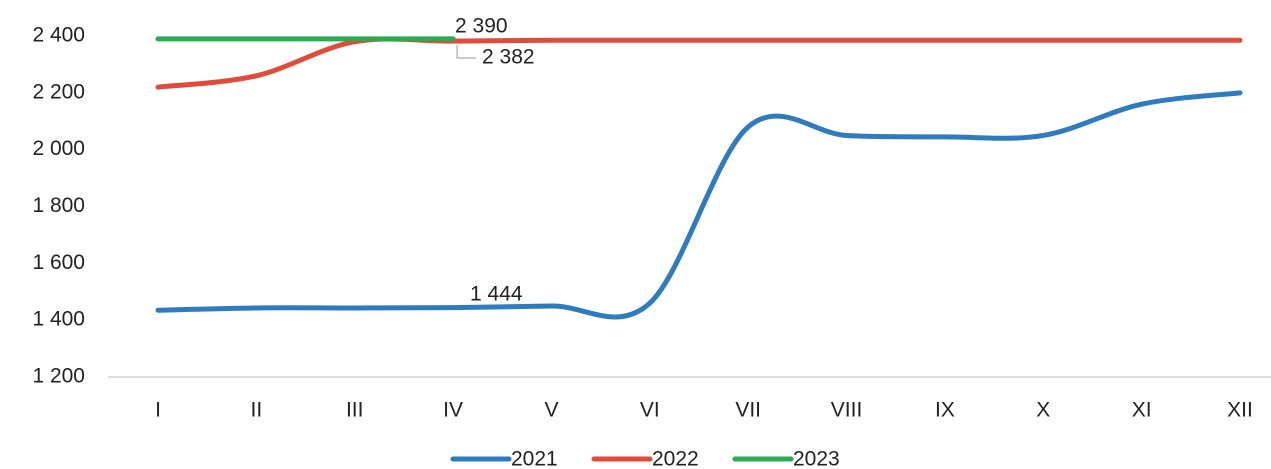 The width and height of the screenshot is (1271, 469). What do you see at coordinates (699, 63) in the screenshot?
I see `series-line` at bounding box center [699, 63].